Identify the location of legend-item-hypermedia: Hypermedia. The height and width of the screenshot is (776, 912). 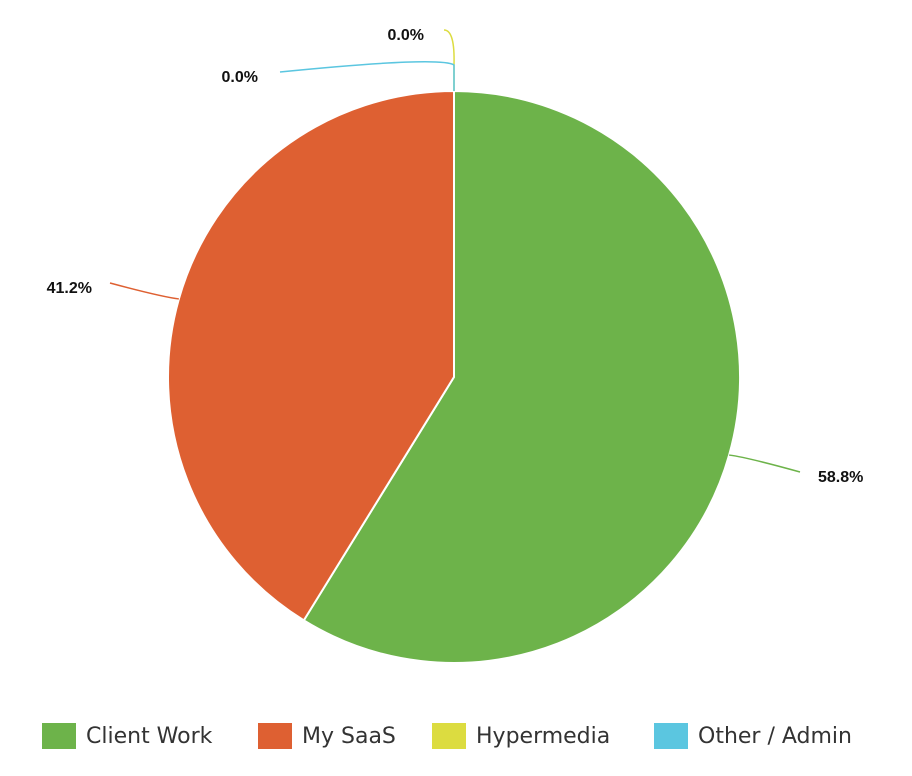
(521, 736).